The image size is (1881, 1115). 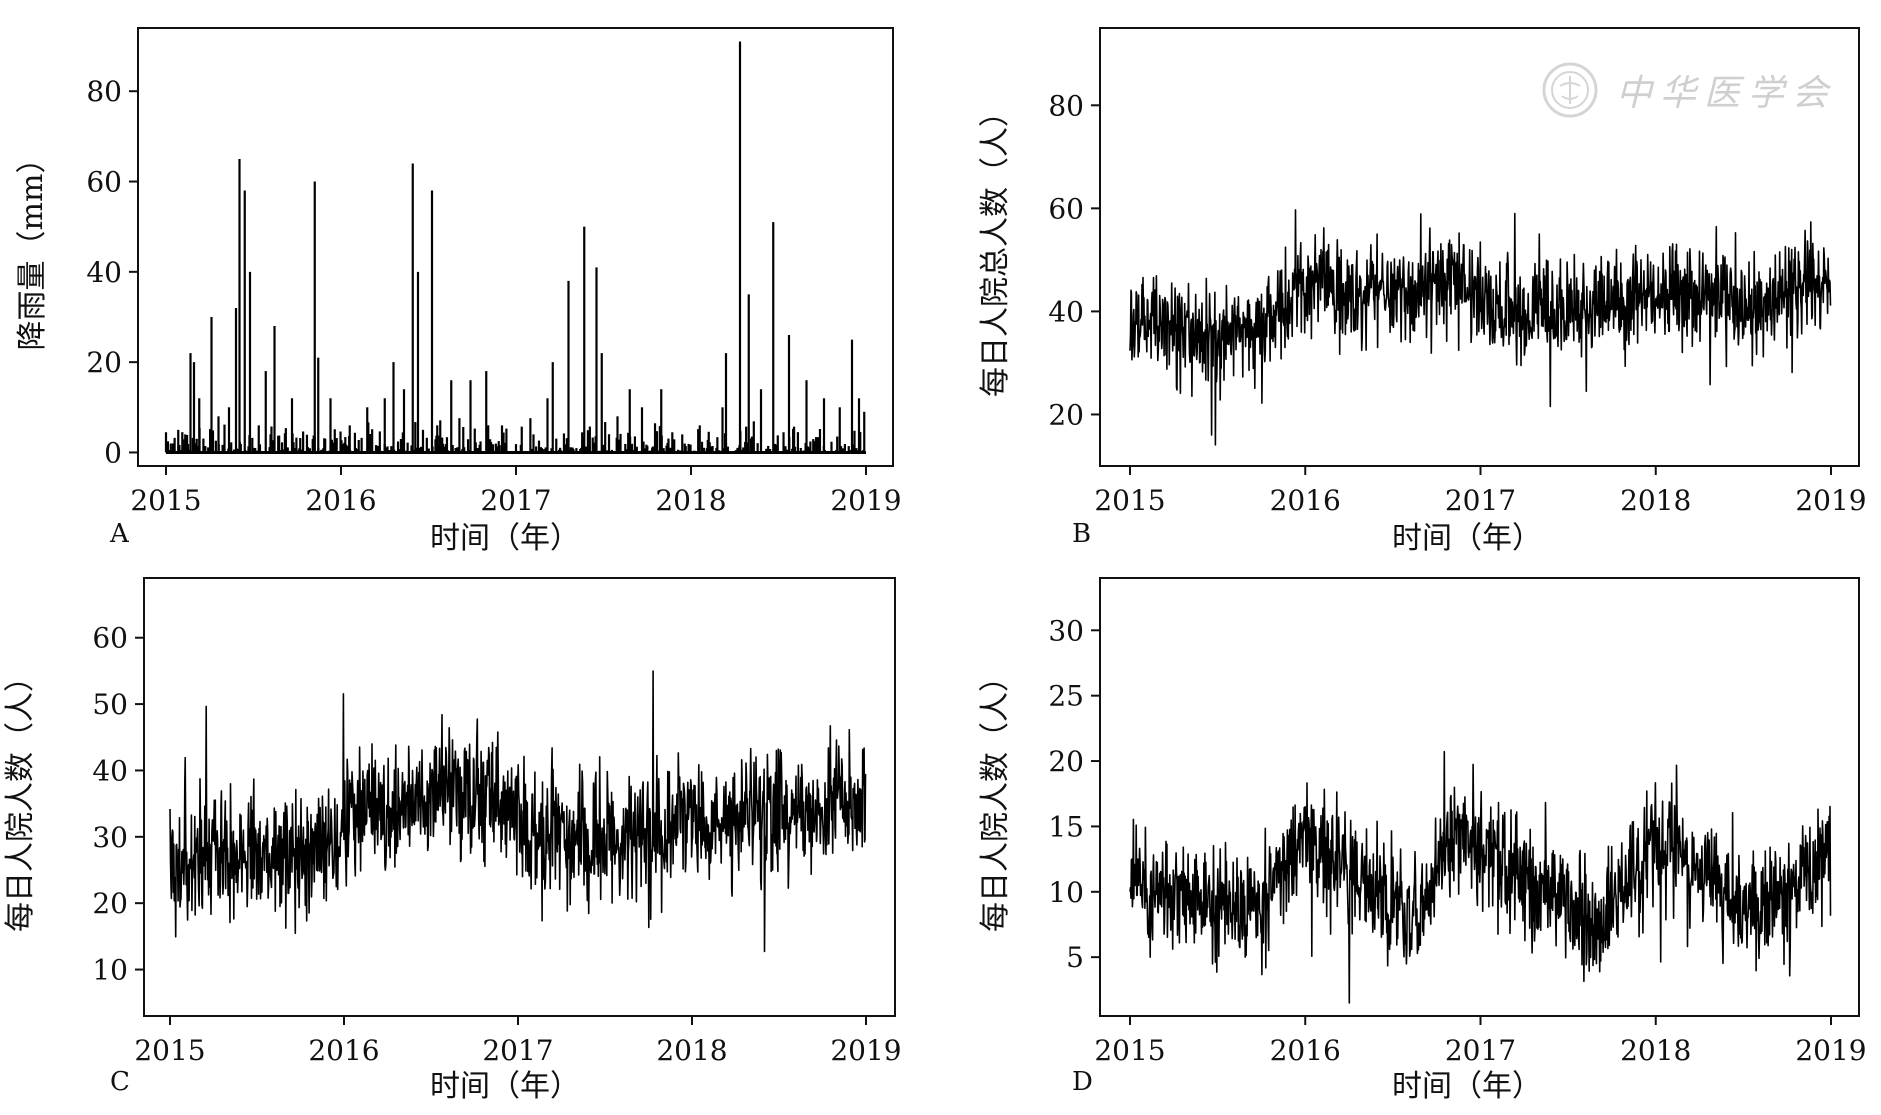 I want to click on panel-letter: D, so click(x=1082, y=1082).